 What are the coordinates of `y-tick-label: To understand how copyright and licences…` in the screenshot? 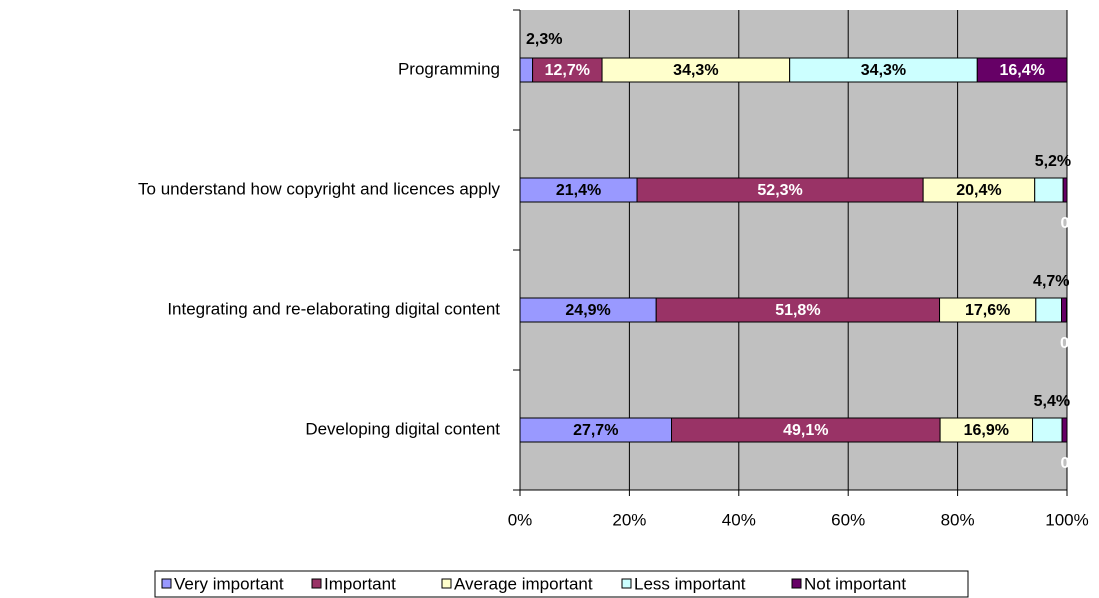 It's located at (319, 188).